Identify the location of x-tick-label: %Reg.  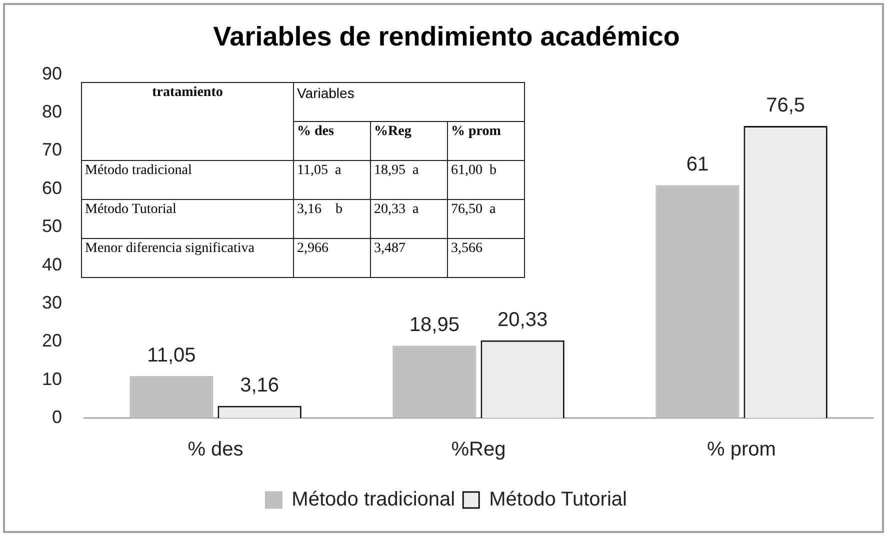
(478, 449).